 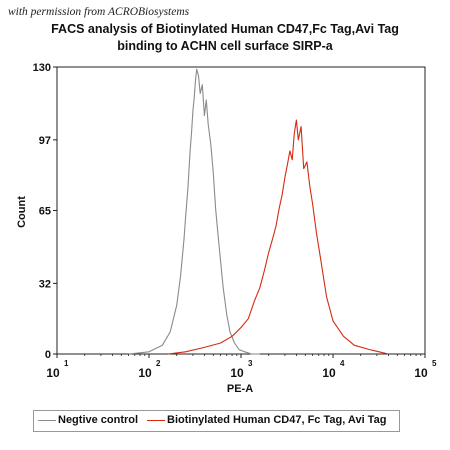 I want to click on x-tick-label-exponent: 1, so click(x=66, y=363).